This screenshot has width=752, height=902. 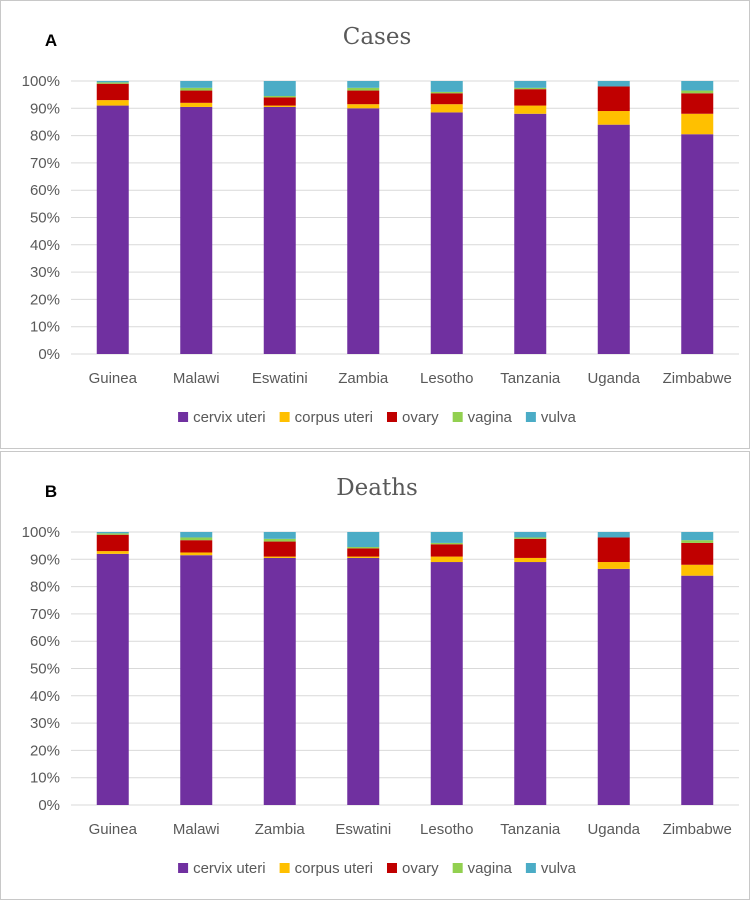 I want to click on panel-label: A, so click(x=51, y=40).